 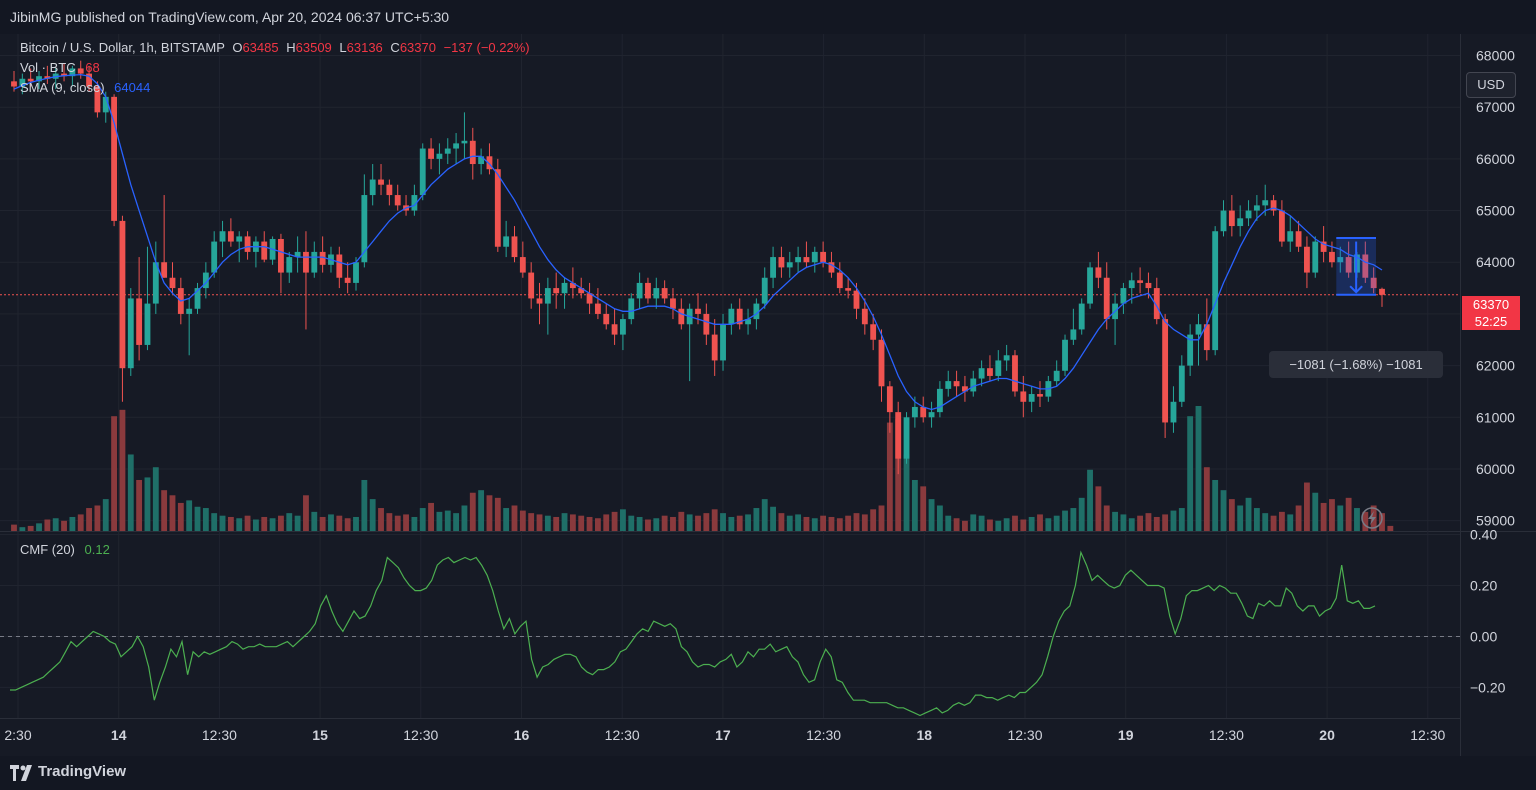 What do you see at coordinates (1372, 518) in the screenshot?
I see `lightning-bolt-icon` at bounding box center [1372, 518].